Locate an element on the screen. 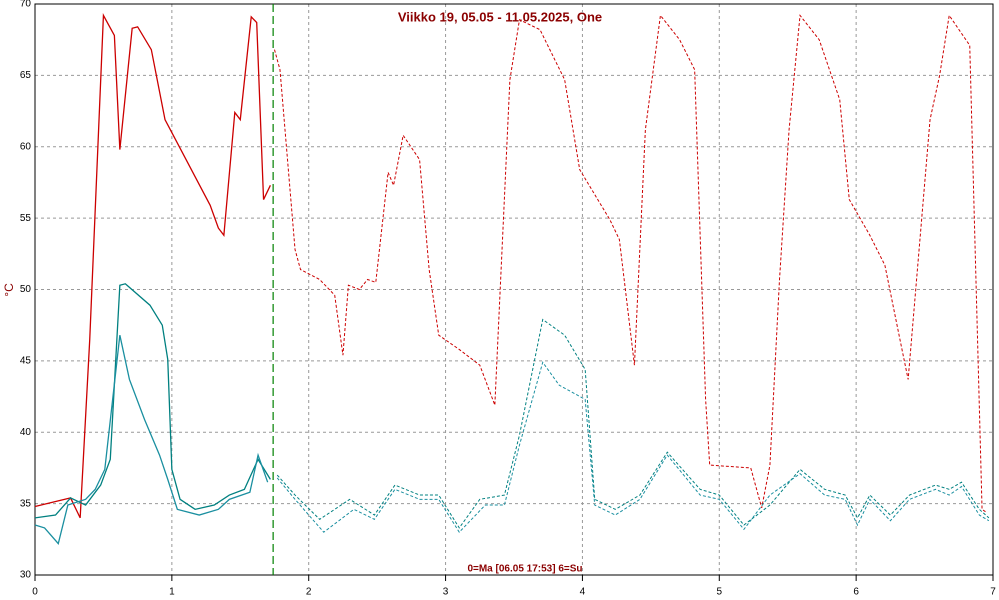 This screenshot has width=999, height=600. x-tick-label: 3 is located at coordinates (446, 592).